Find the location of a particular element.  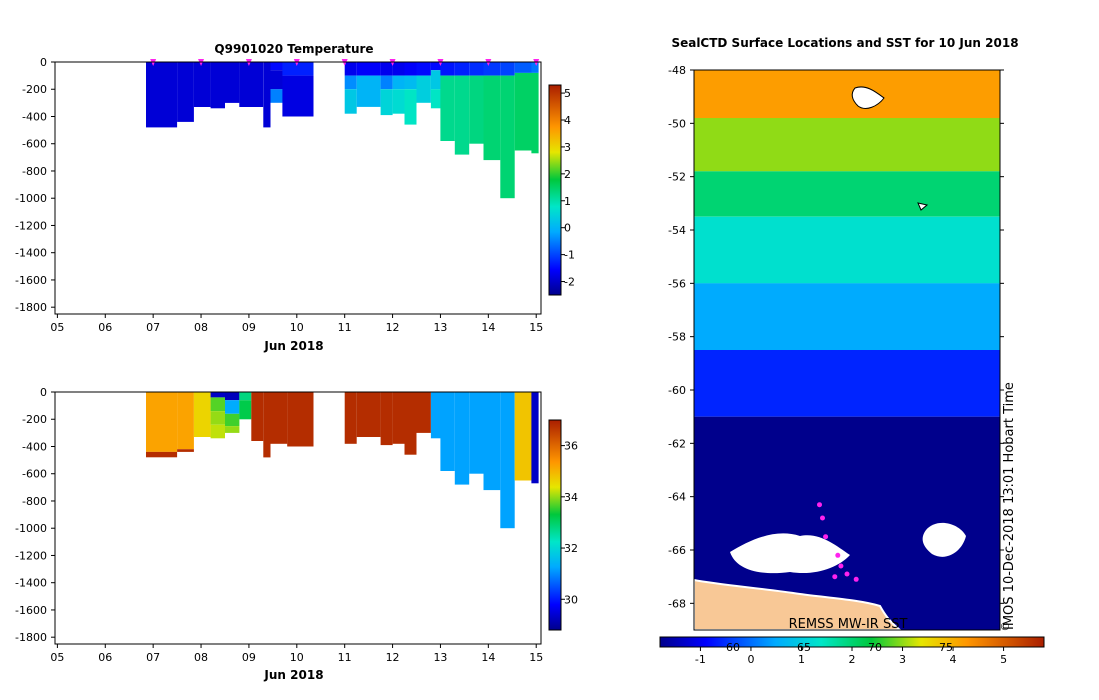

lat-tick-label: -60 is located at coordinates (677, 390).